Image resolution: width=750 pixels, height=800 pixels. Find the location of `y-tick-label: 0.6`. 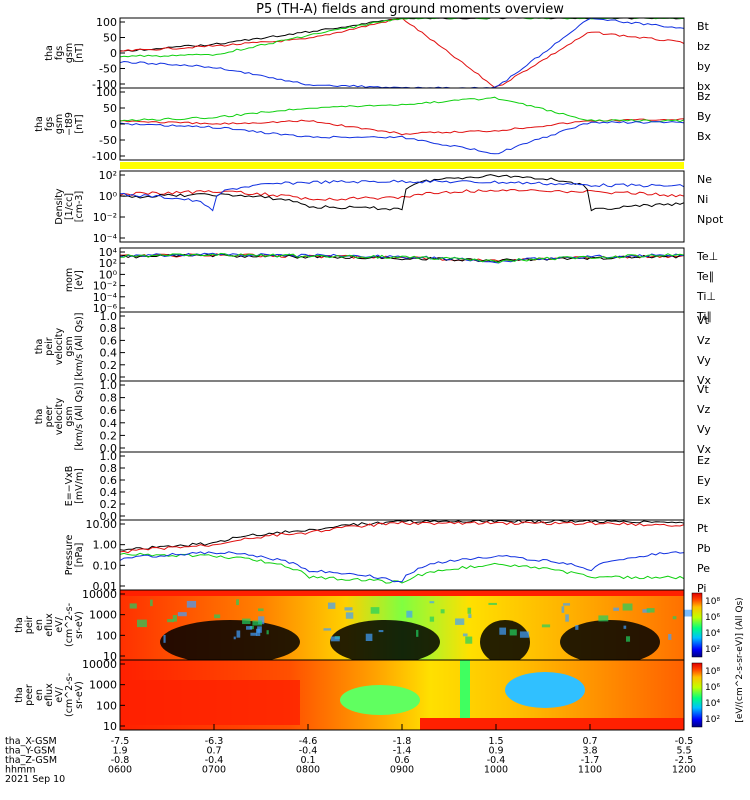

y-tick-label: 0.6 is located at coordinates (109, 410).